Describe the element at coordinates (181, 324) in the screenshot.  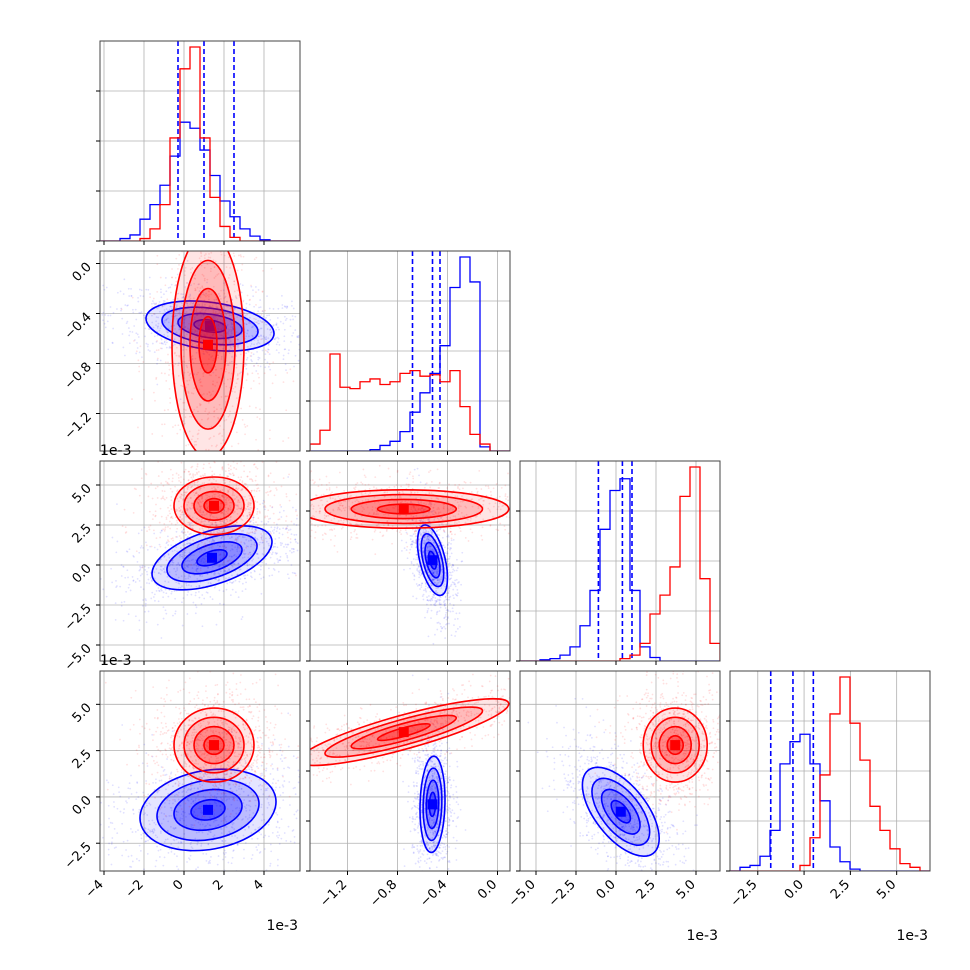
I see `panel-1-0: −1.2−0.8−0.40.0` at that location.